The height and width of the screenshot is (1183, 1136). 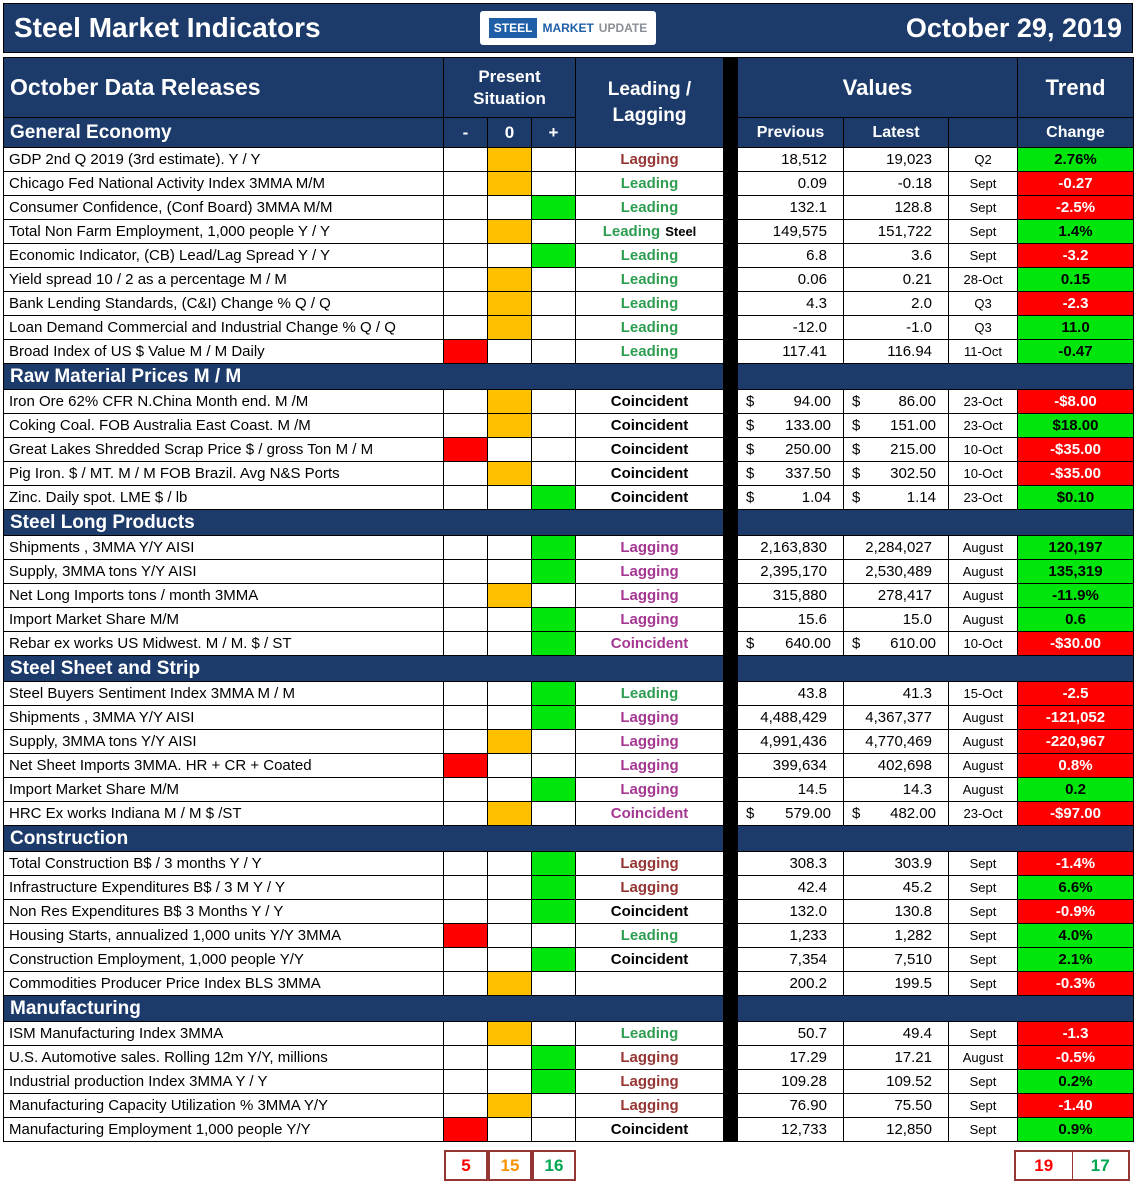 I want to click on logo-steel-chip: STEEL, so click(x=513, y=28).